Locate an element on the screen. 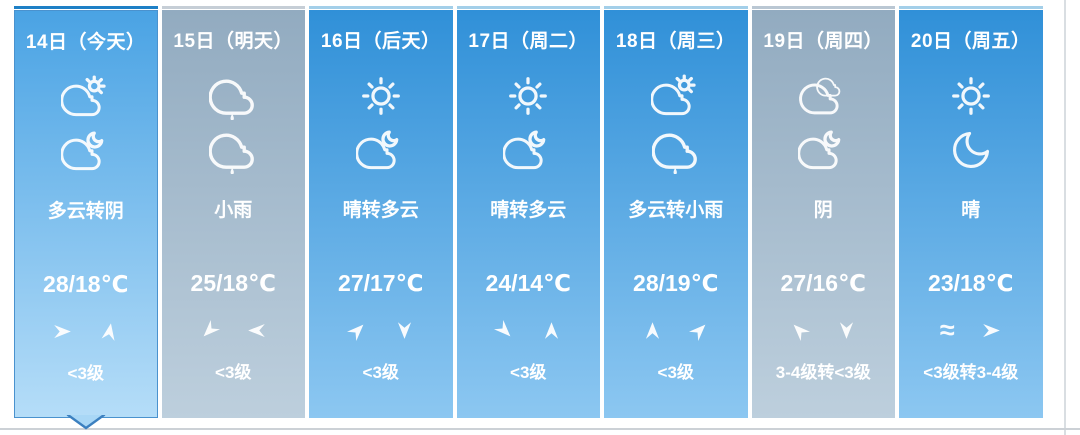  forecast-day-column: 16日（后天） 晴转多云 27/17℃ <3级 is located at coordinates (381, 214).